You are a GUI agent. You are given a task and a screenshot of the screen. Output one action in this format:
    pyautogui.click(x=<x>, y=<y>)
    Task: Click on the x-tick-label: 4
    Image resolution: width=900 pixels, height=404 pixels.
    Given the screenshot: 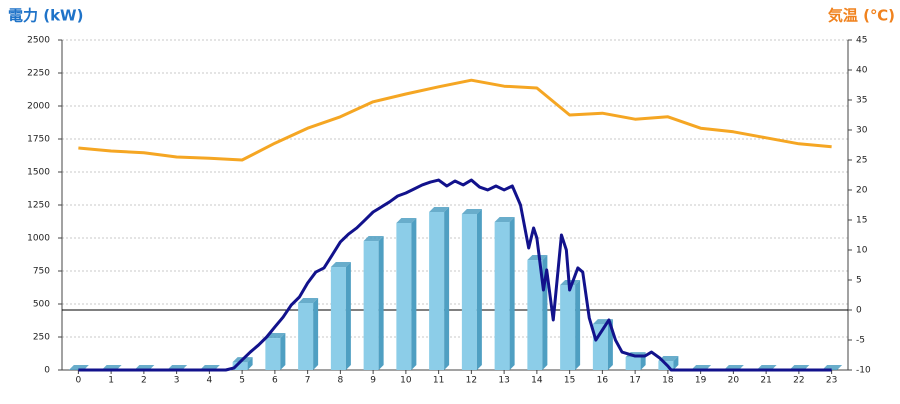 What is the action you would take?
    pyautogui.click(x=210, y=381)
    